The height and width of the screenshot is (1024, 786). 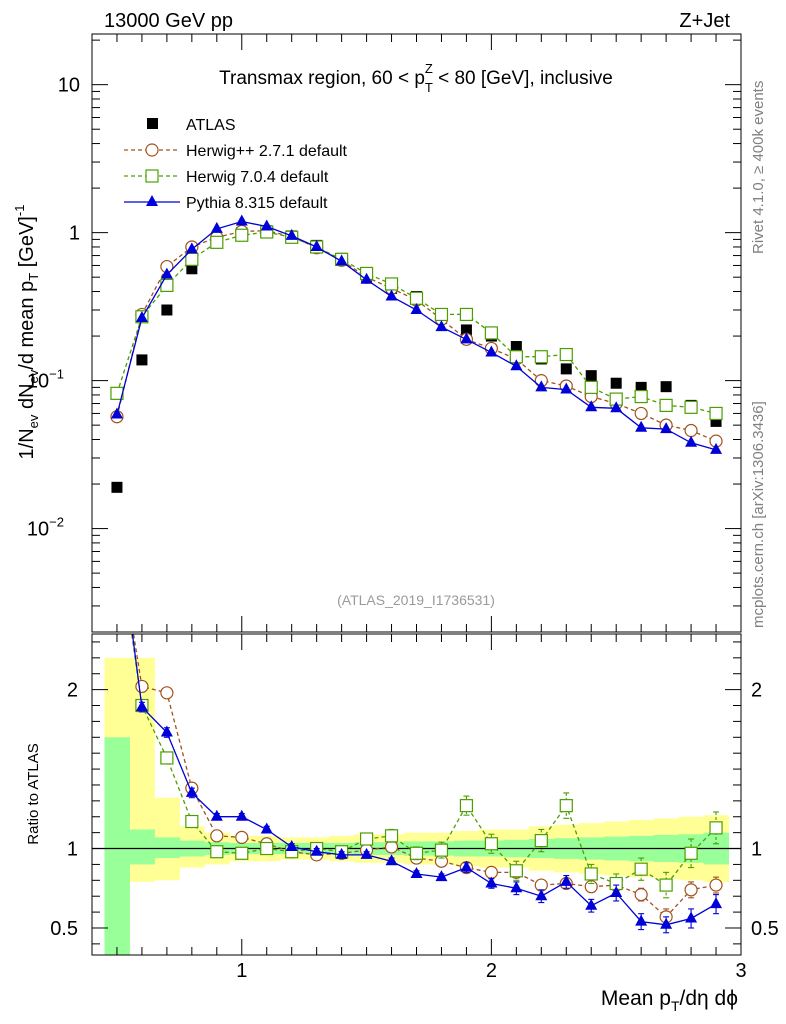 I want to click on y-tick-label-base: 10, so click(x=69, y=86).